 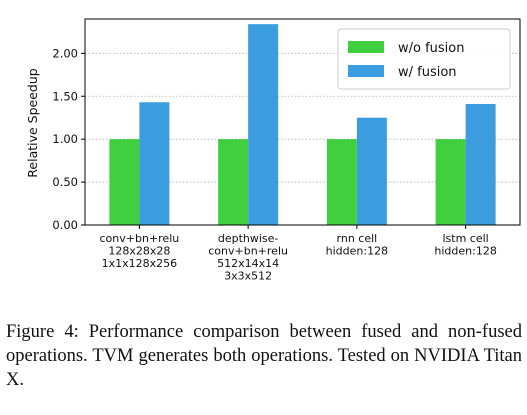 What do you see at coordinates (65, 53) in the screenshot?
I see `y-tick-label: 2.00` at bounding box center [65, 53].